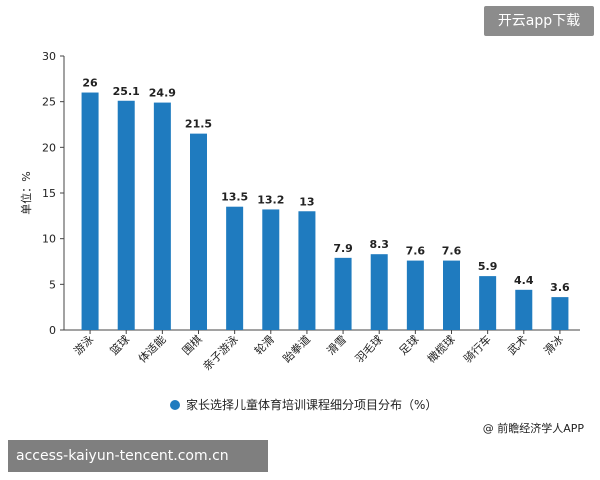 The image size is (600, 480). Describe the element at coordinates (517, 345) in the screenshot. I see `x-tick-label: 武术` at that location.